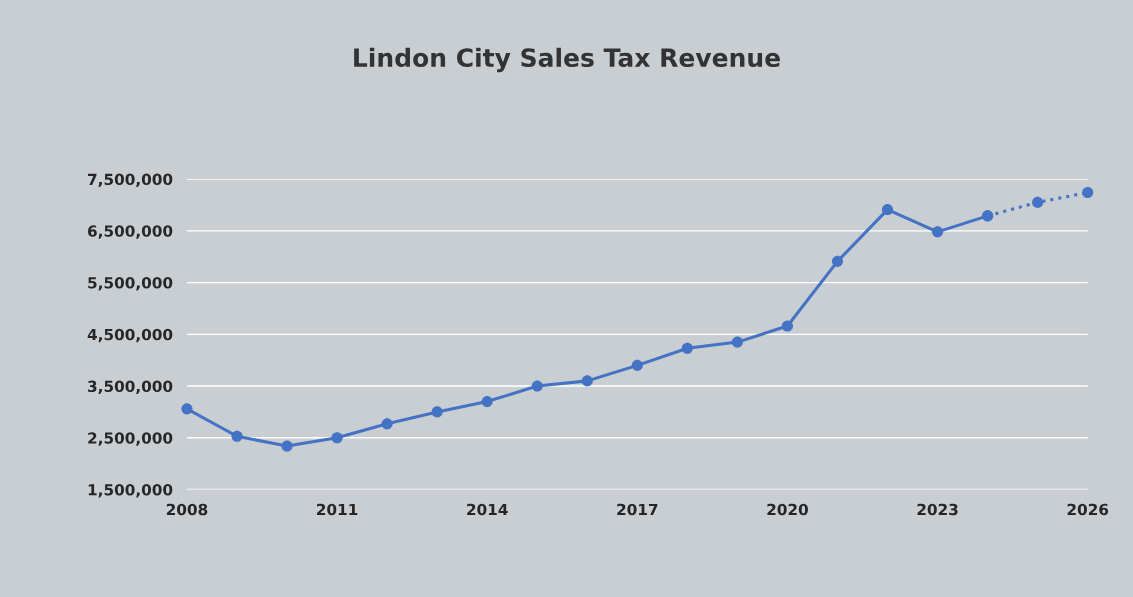  What do you see at coordinates (130, 387) in the screenshot?
I see `y-tick-label: 3,500,000` at bounding box center [130, 387].